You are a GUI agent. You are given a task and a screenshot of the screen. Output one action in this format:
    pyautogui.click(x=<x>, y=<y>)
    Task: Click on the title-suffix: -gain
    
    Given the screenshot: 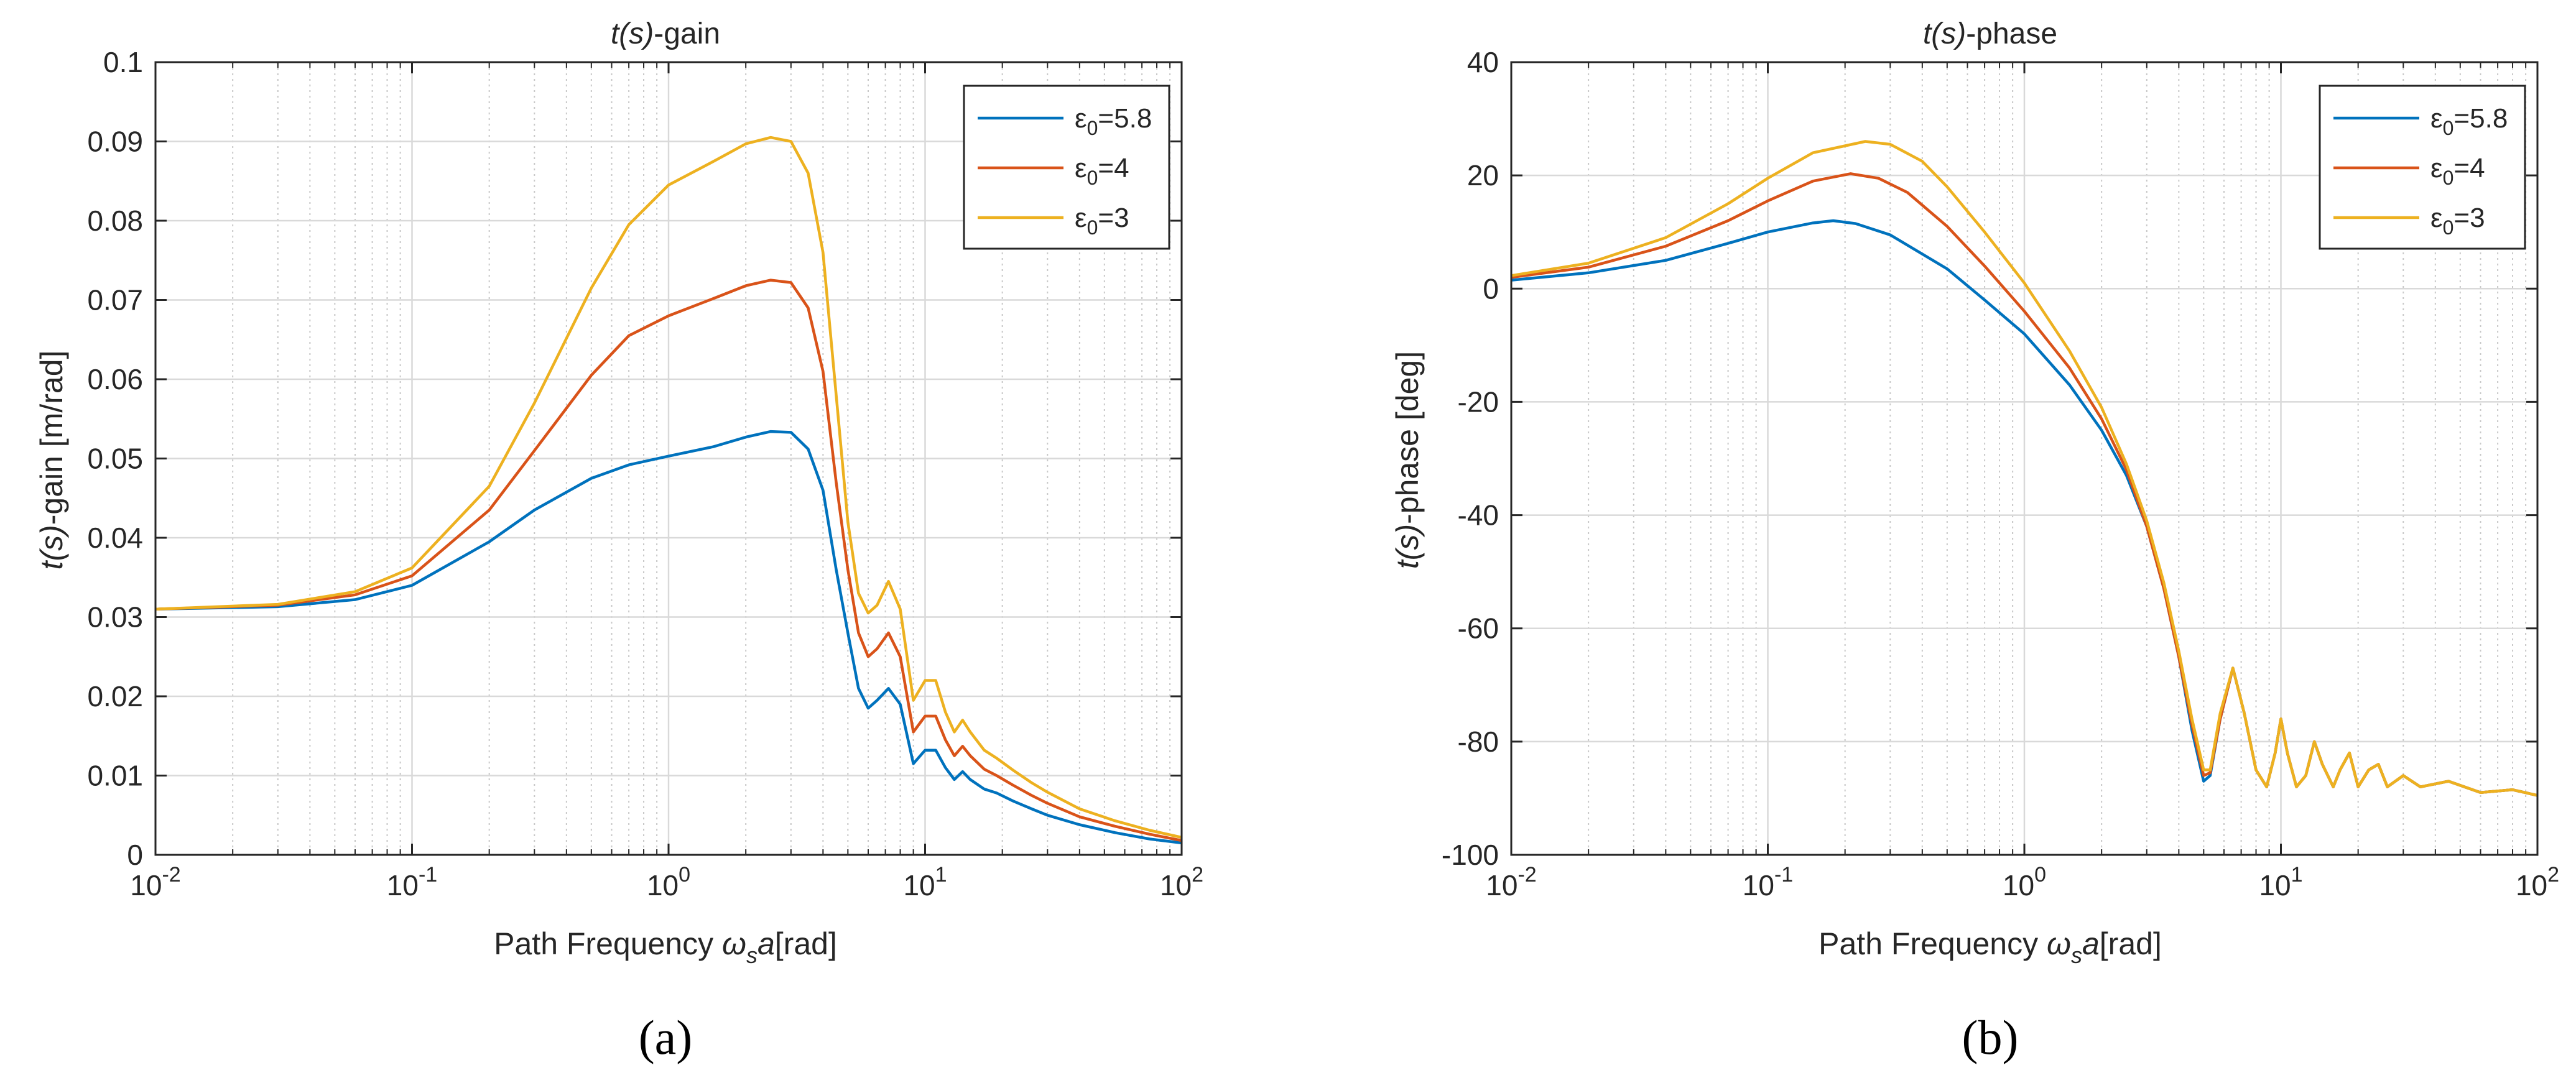 What is the action you would take?
    pyautogui.click(x=687, y=33)
    